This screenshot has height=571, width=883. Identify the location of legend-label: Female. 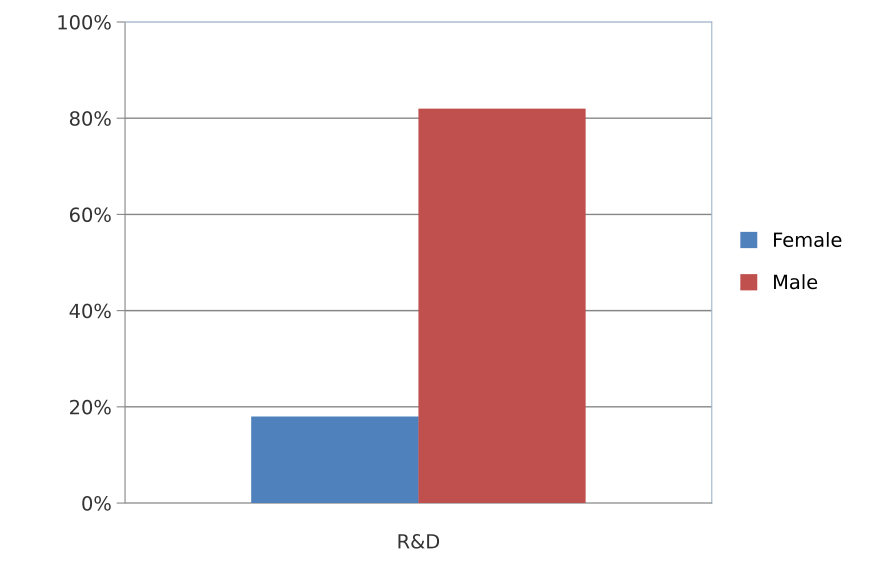
(808, 240).